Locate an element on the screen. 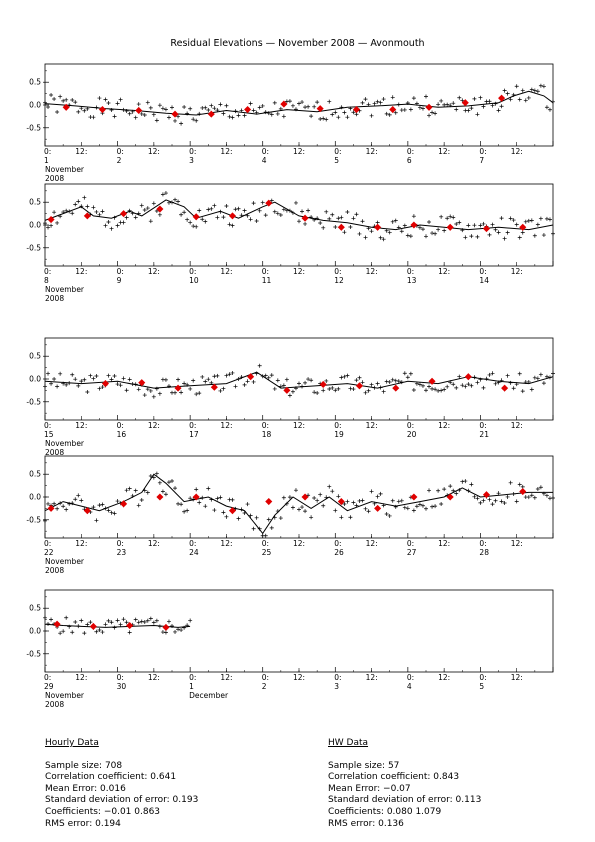 The width and height of the screenshot is (595, 842). x-month-label: November is located at coordinates (65, 695).